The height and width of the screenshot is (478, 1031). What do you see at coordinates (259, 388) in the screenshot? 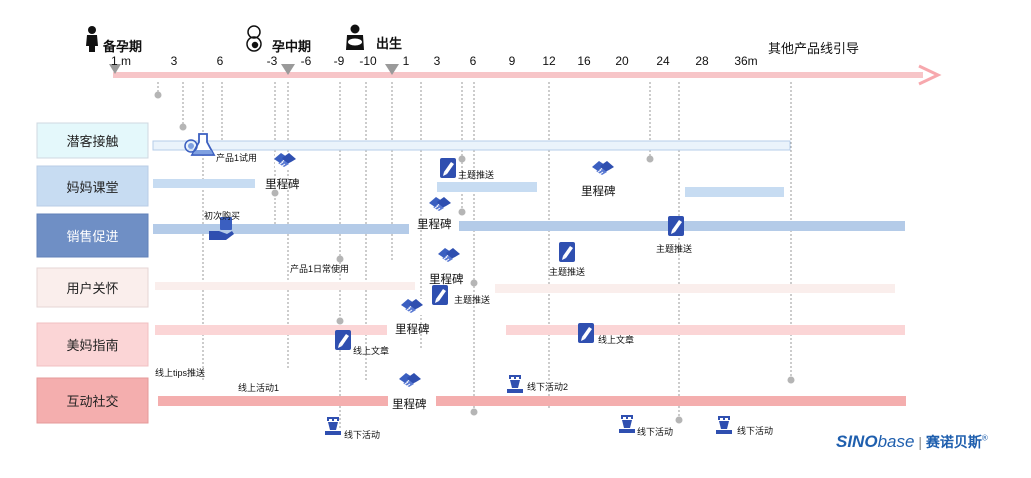
I see `online-event-label: 线上活动1` at bounding box center [259, 388].